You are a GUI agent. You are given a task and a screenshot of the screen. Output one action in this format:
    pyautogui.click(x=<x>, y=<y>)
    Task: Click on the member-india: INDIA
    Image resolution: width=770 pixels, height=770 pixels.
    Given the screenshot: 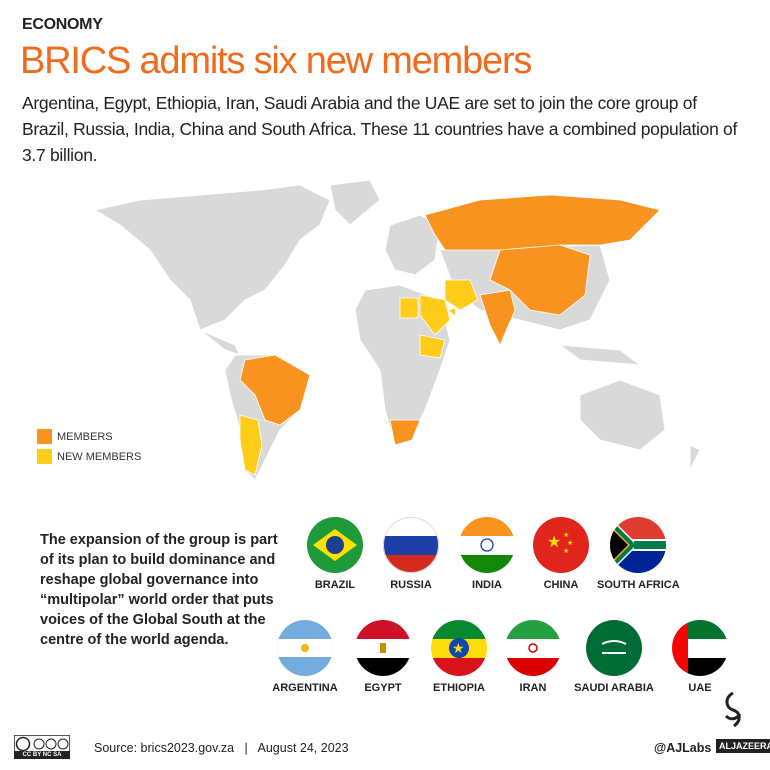 What is the action you would take?
    pyautogui.click(x=487, y=554)
    